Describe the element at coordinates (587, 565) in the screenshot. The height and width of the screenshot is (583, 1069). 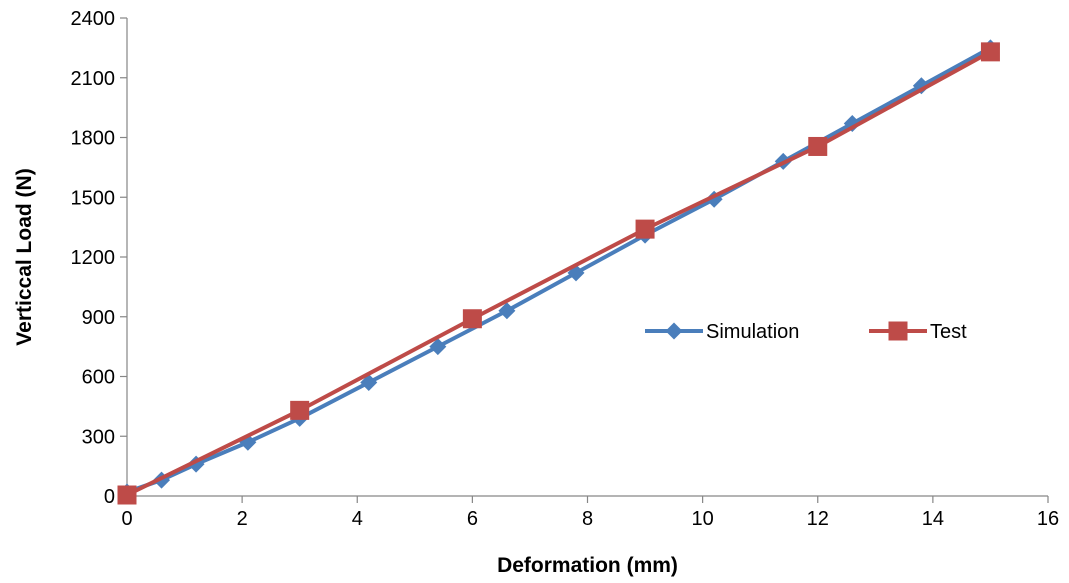
I see `x-axis-title: Deformation (mm)` at that location.